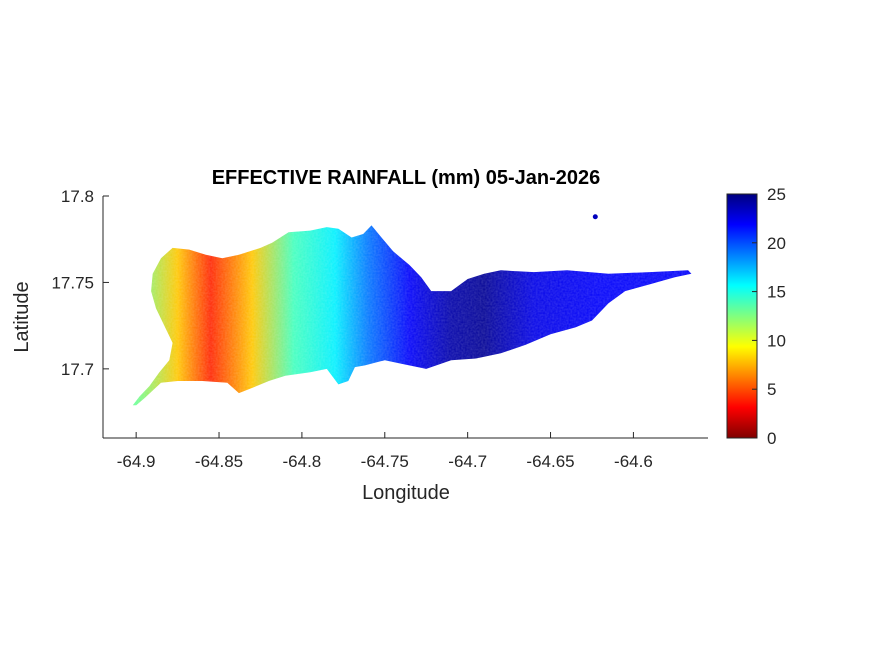  What do you see at coordinates (776, 340) in the screenshot?
I see `colorbar-tick-label: 10` at bounding box center [776, 340].